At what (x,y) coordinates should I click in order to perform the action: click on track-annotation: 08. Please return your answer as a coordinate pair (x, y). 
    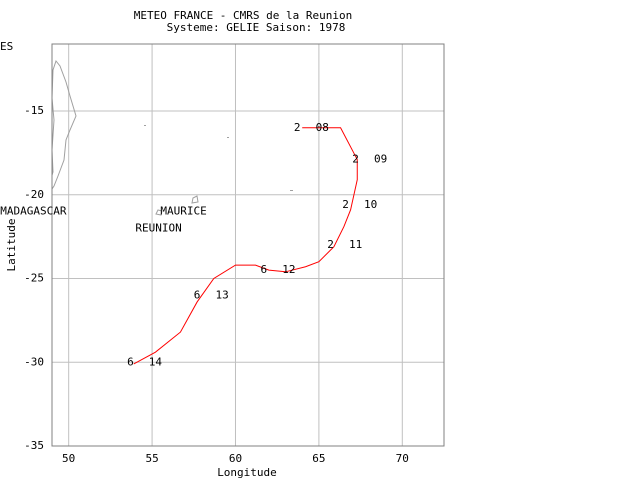
    Looking at the image, I should click on (322, 127).